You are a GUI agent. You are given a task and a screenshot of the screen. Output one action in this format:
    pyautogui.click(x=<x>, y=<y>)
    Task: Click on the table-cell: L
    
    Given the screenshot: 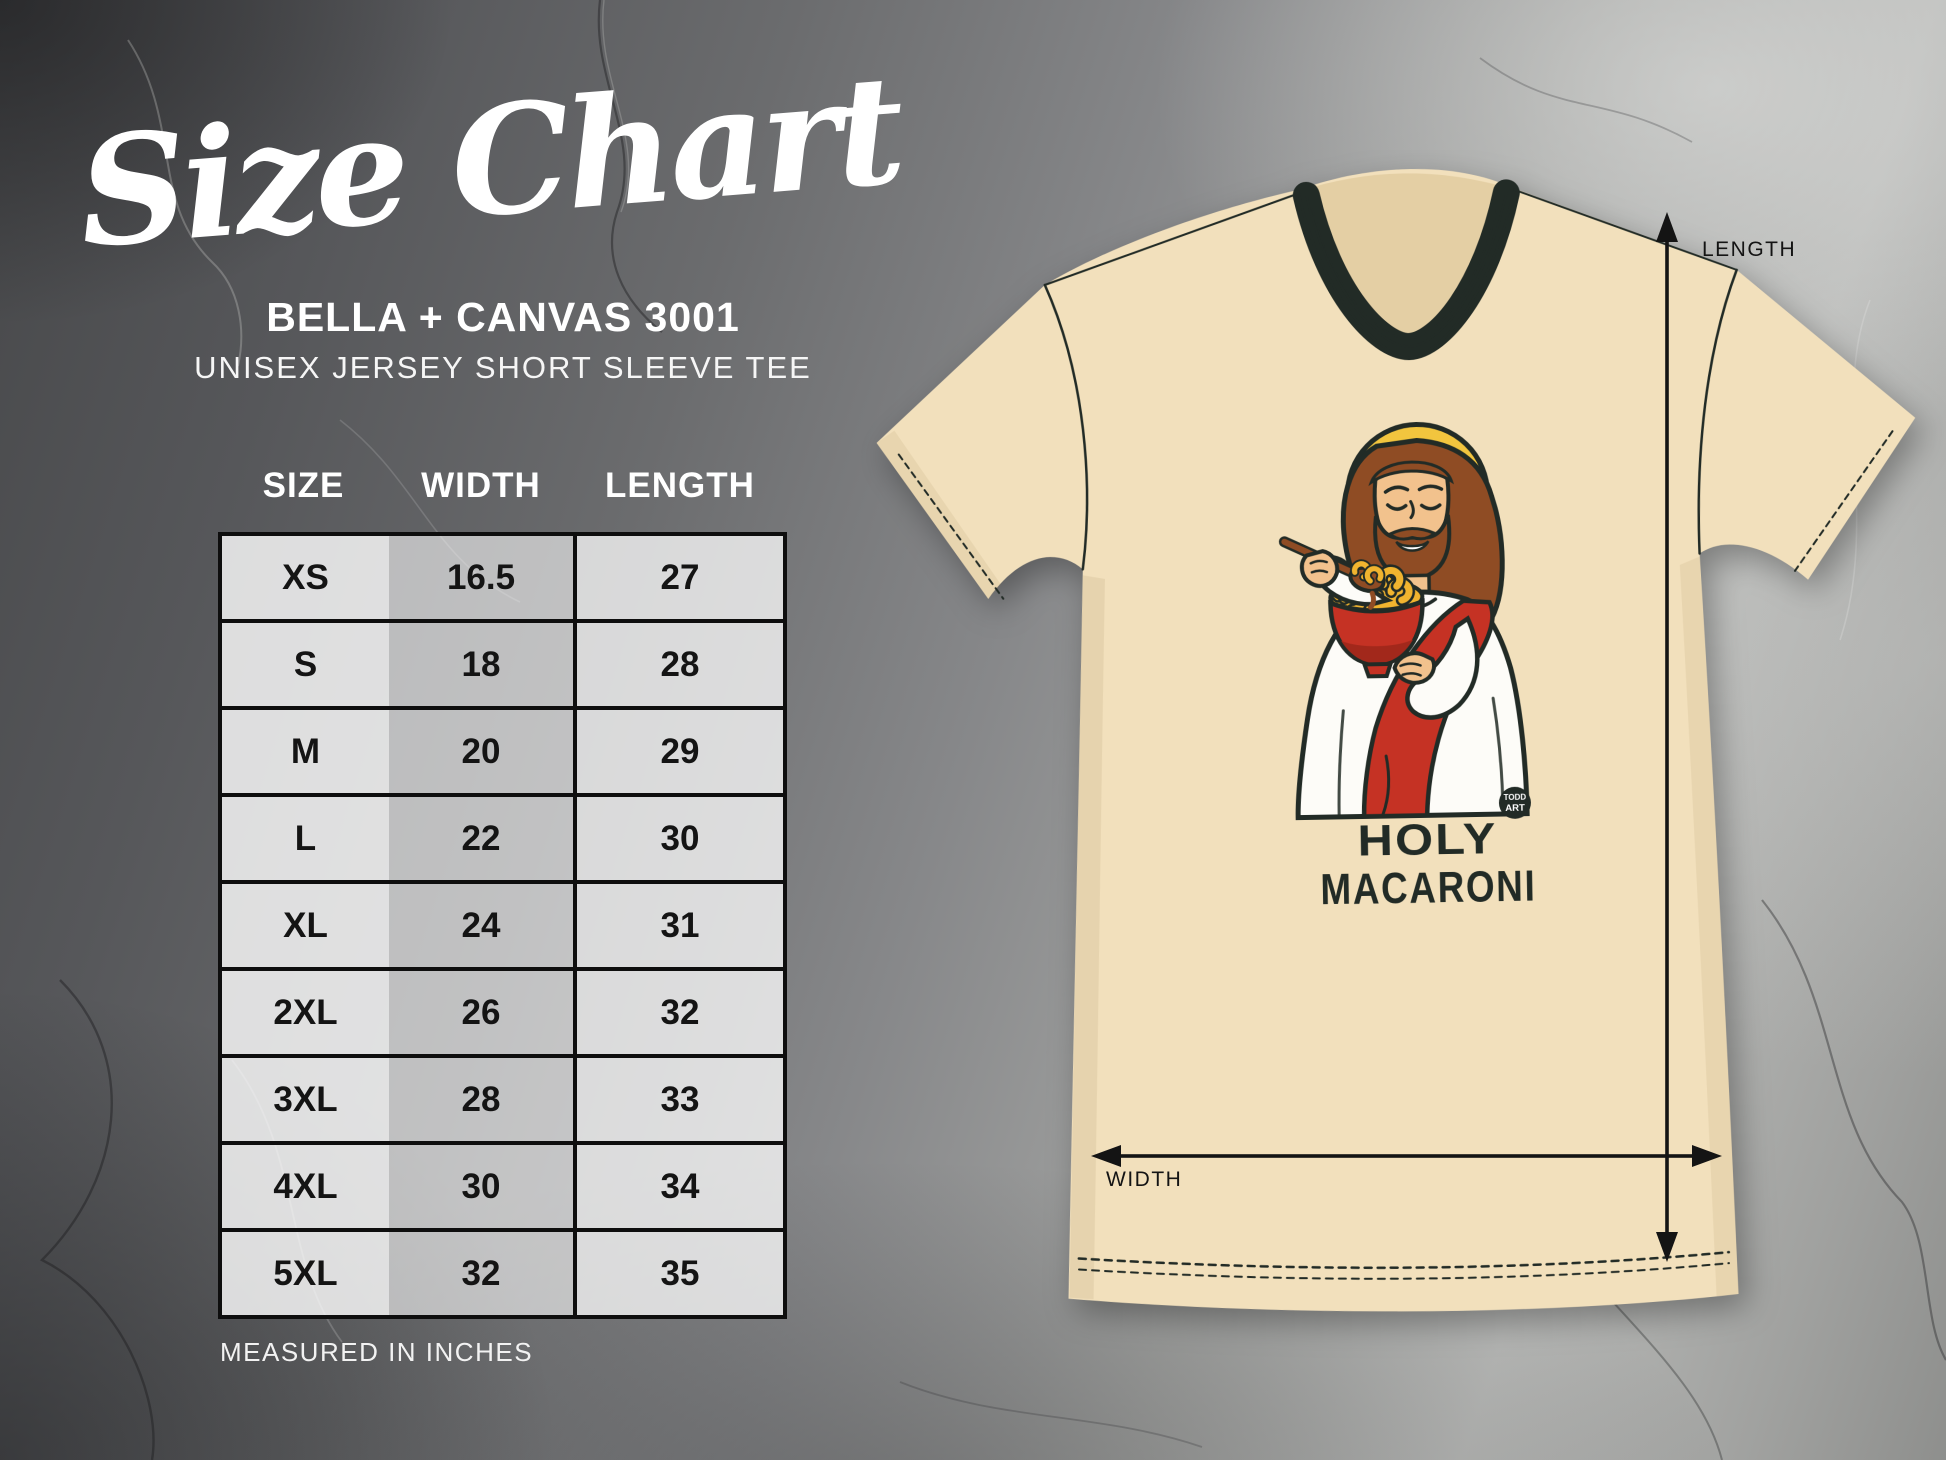 What is the action you would take?
    pyautogui.click(x=305, y=838)
    